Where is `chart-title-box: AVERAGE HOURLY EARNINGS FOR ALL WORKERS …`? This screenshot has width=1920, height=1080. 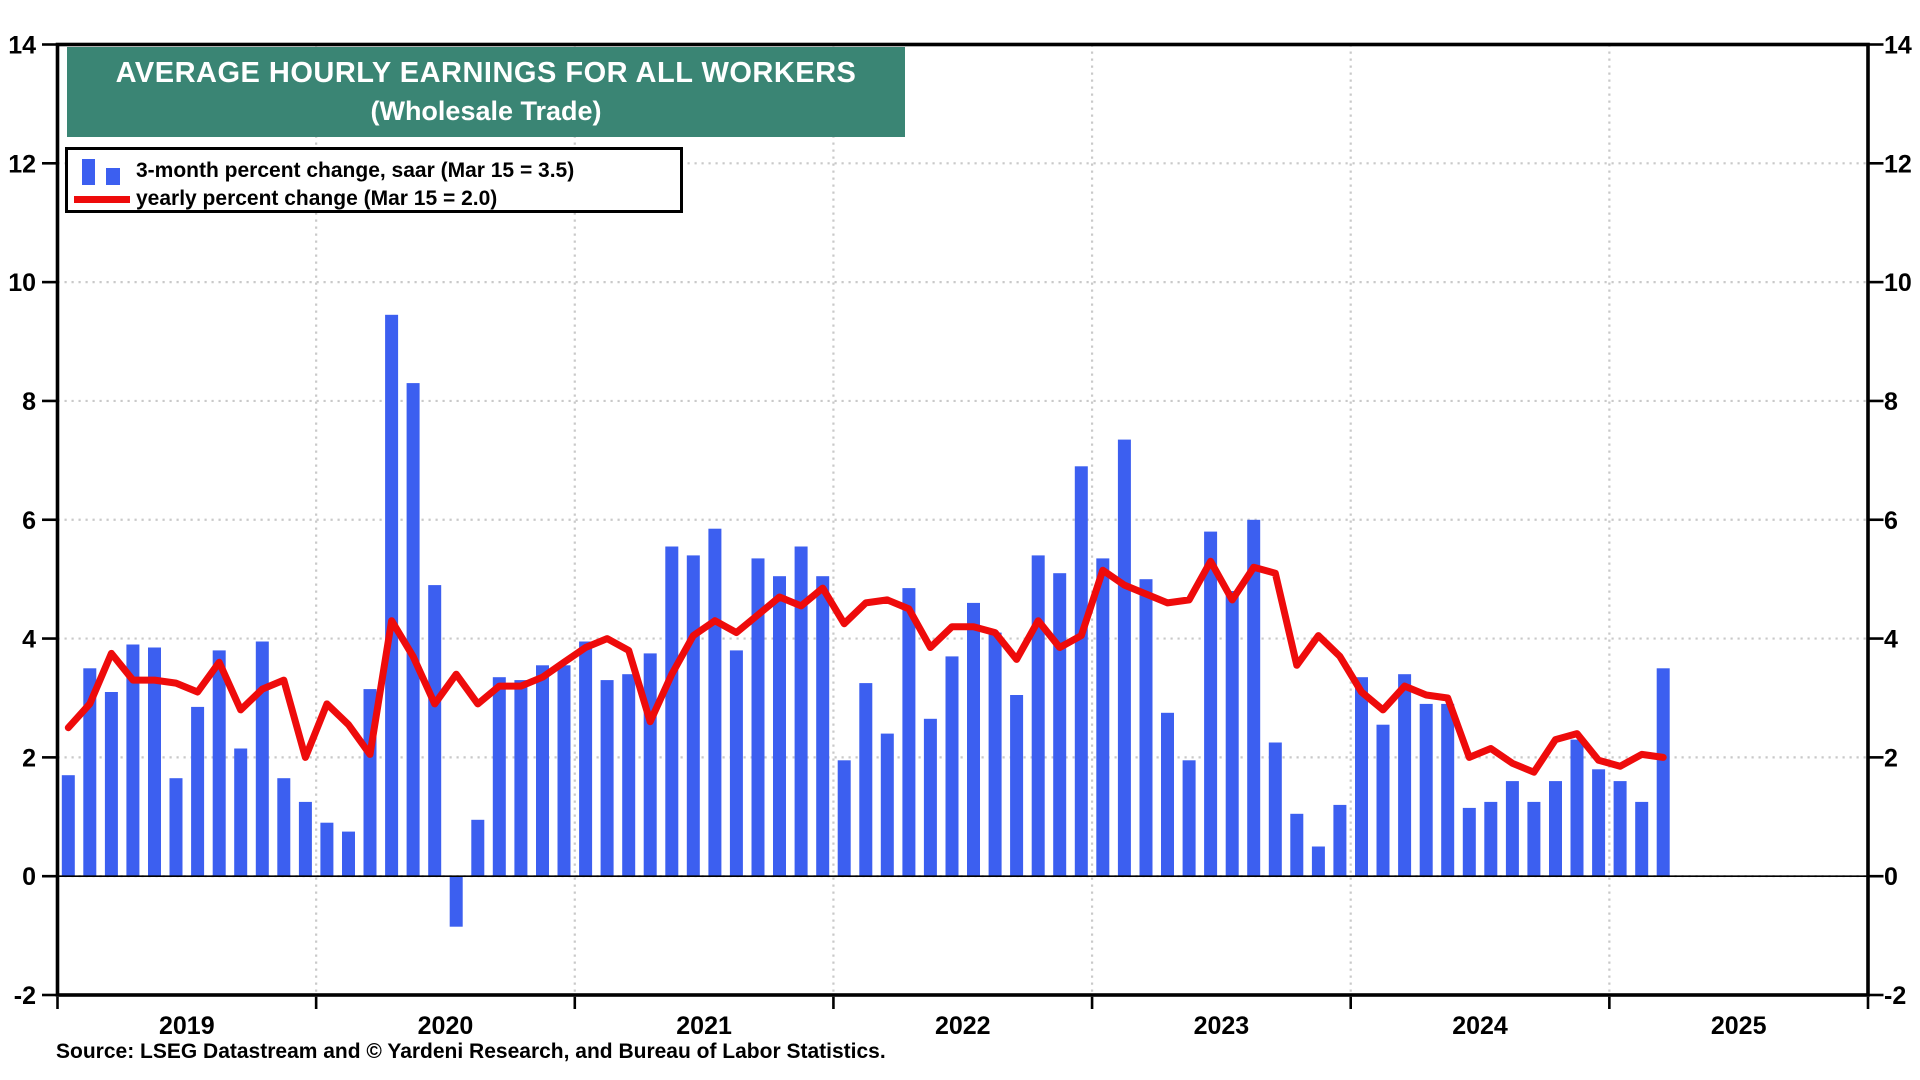 chart-title-box: AVERAGE HOURLY EARNINGS FOR ALL WORKERS … is located at coordinates (486, 92).